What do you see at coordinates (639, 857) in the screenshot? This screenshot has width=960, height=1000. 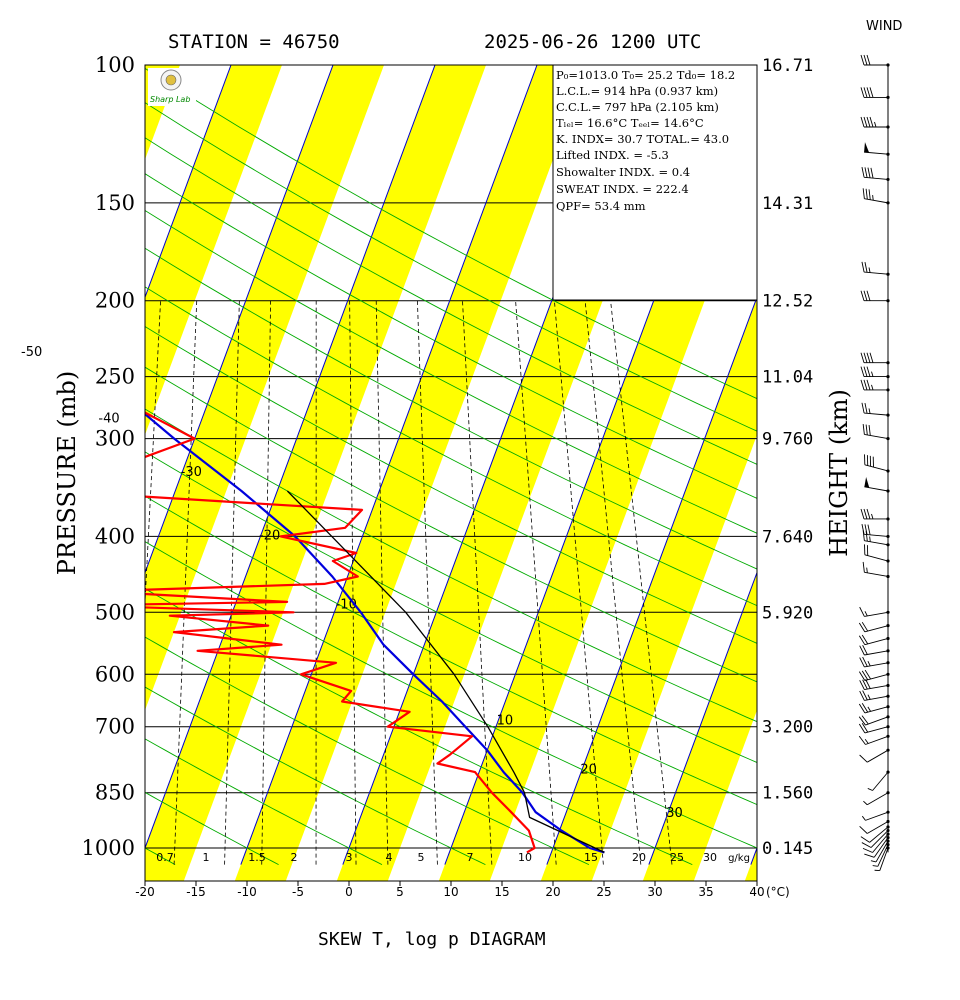 I see `mixing-ratio-label: 20` at bounding box center [639, 857].